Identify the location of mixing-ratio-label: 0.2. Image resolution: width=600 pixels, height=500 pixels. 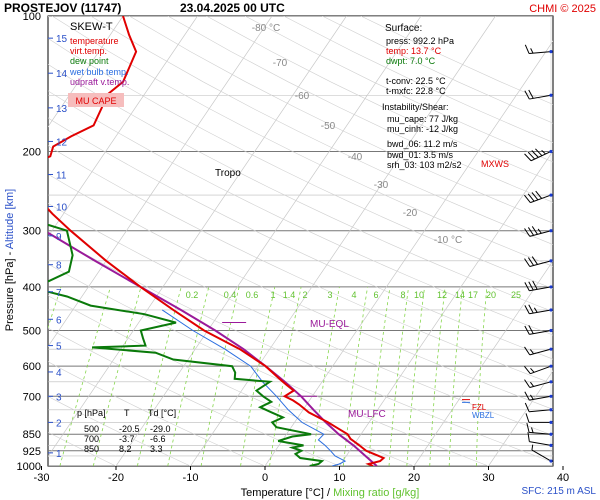
(192, 295).